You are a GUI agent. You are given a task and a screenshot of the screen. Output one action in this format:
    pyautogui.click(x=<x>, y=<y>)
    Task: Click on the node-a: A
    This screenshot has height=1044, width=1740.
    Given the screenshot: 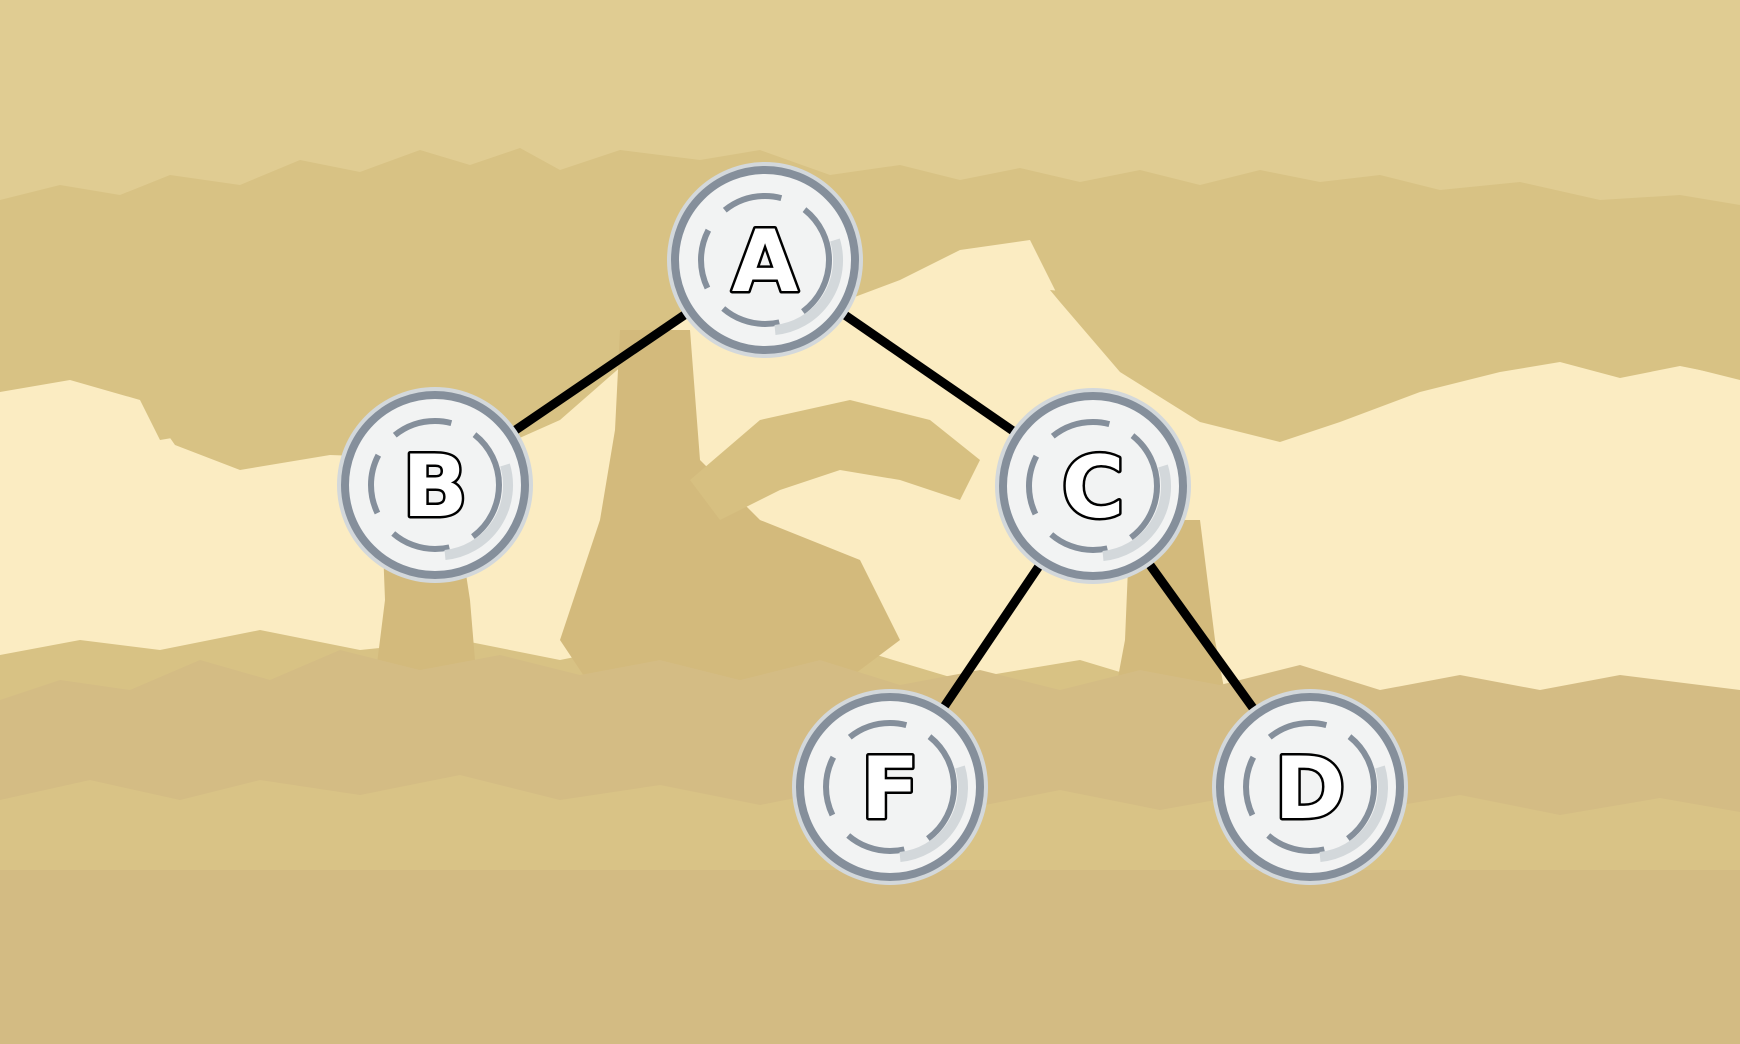 What is the action you would take?
    pyautogui.click(x=765, y=260)
    